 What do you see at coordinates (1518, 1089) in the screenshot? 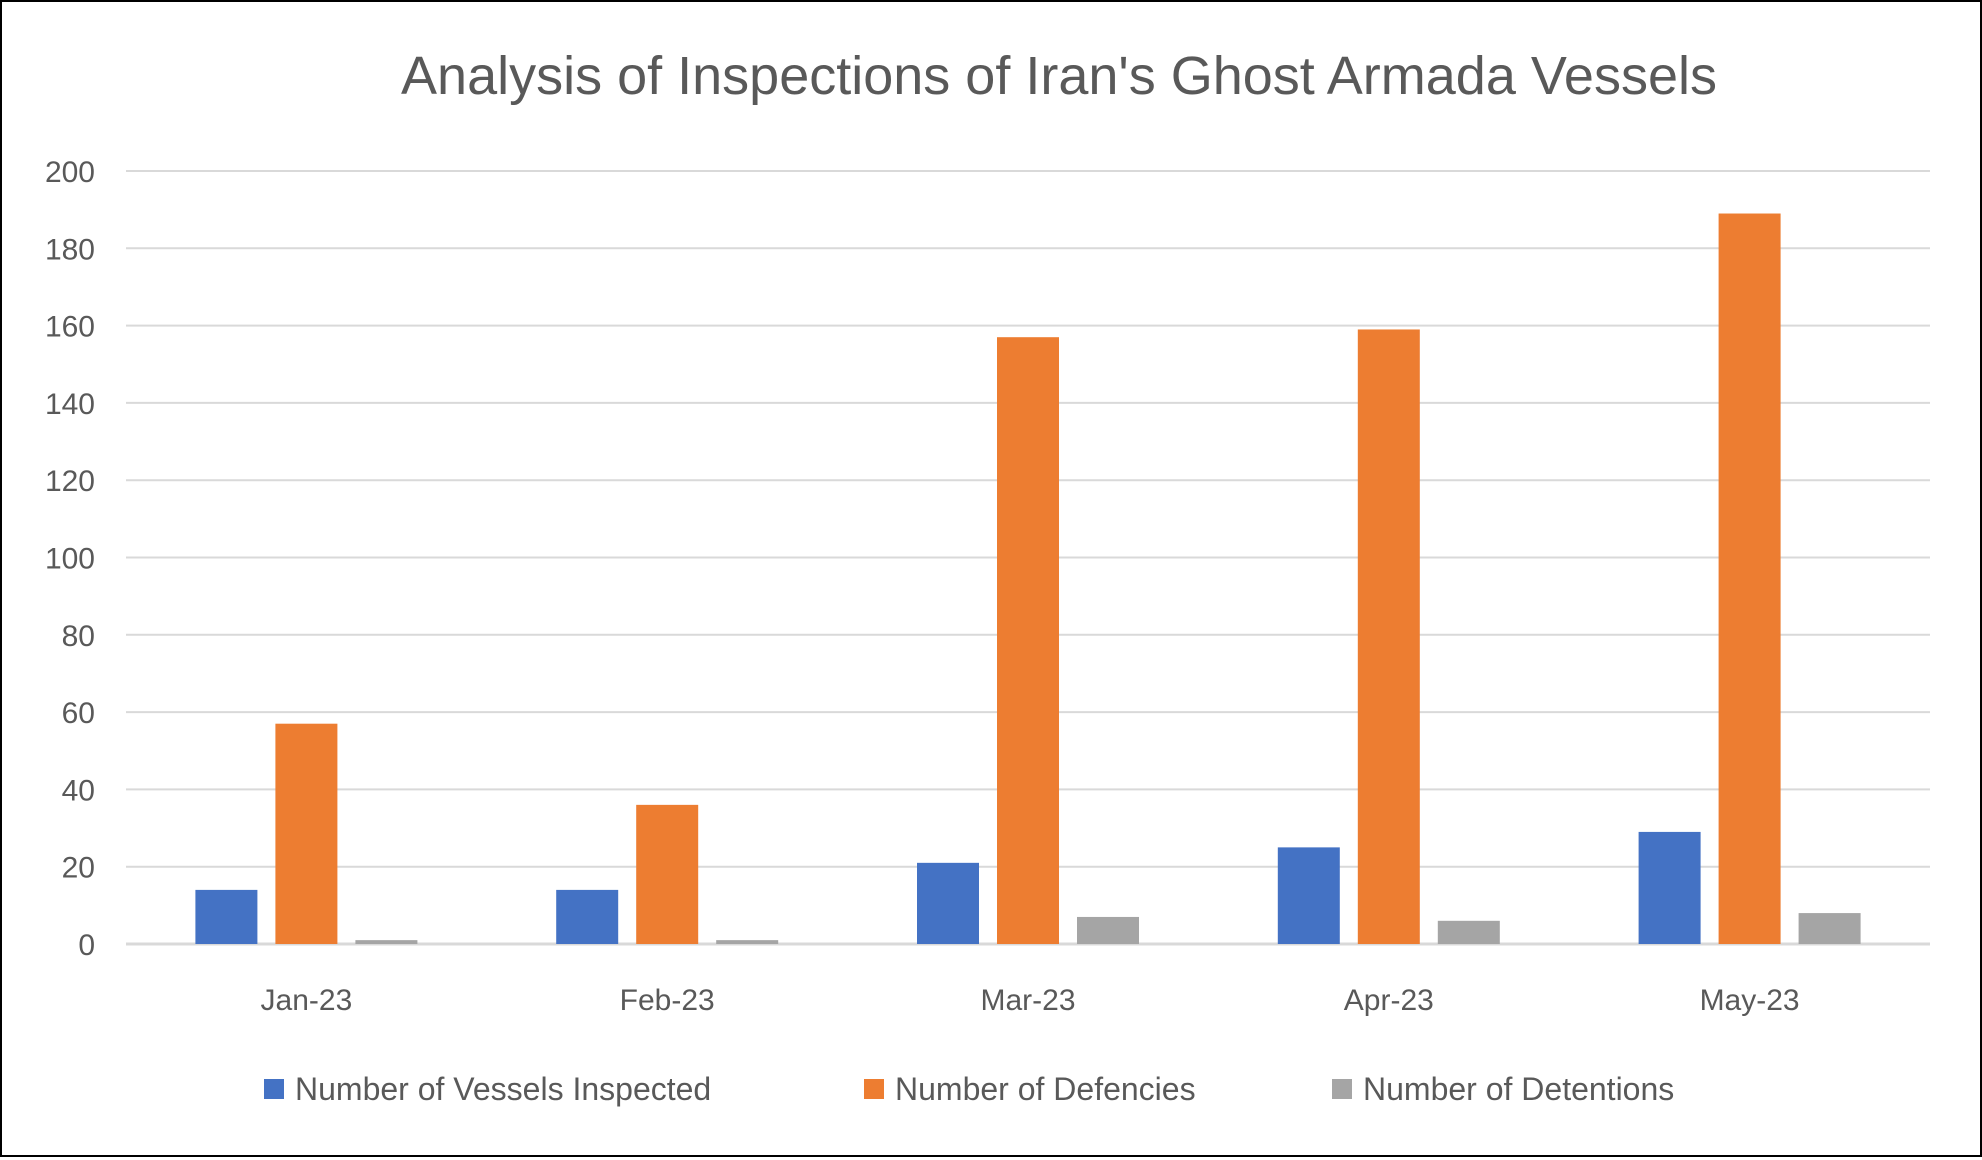
I see `legend-label: Number of Detentions` at bounding box center [1518, 1089].